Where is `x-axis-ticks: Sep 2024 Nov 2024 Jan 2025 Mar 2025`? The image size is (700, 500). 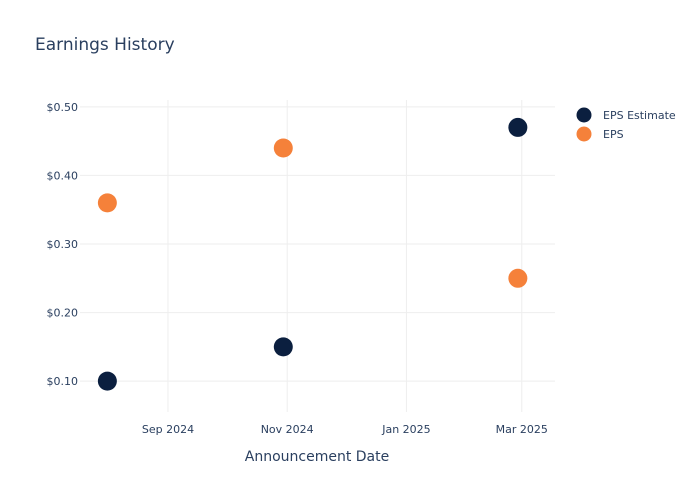
x-axis-ticks: Sep 2024 Nov 2024 Jan 2025 Mar 2025 is located at coordinates (345, 429).